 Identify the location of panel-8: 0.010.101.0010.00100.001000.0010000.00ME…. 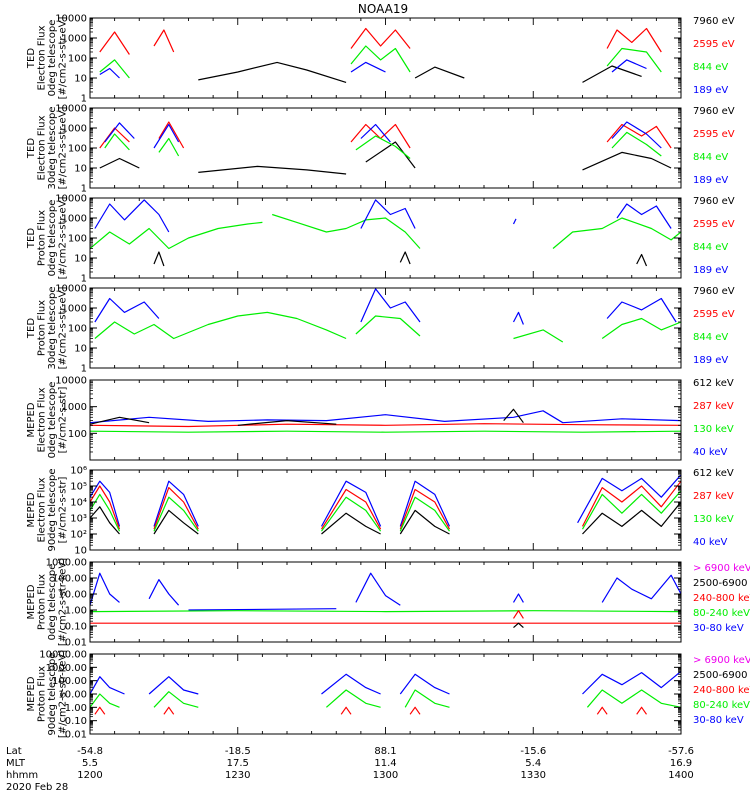
(388, 695).